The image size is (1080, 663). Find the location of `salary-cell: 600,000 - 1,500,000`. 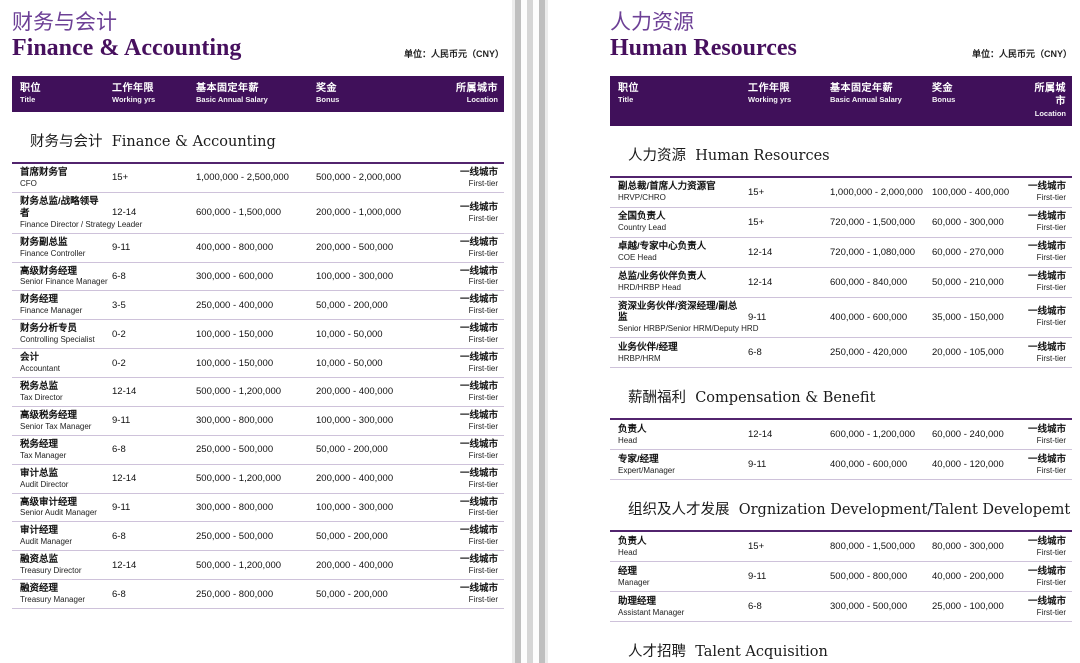

salary-cell: 600,000 - 1,500,000 is located at coordinates (239, 213).